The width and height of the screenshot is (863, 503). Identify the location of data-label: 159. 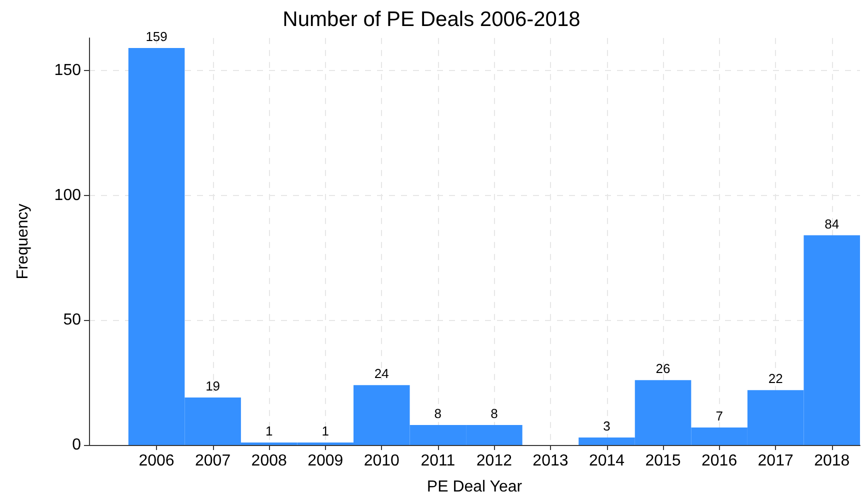
(157, 36).